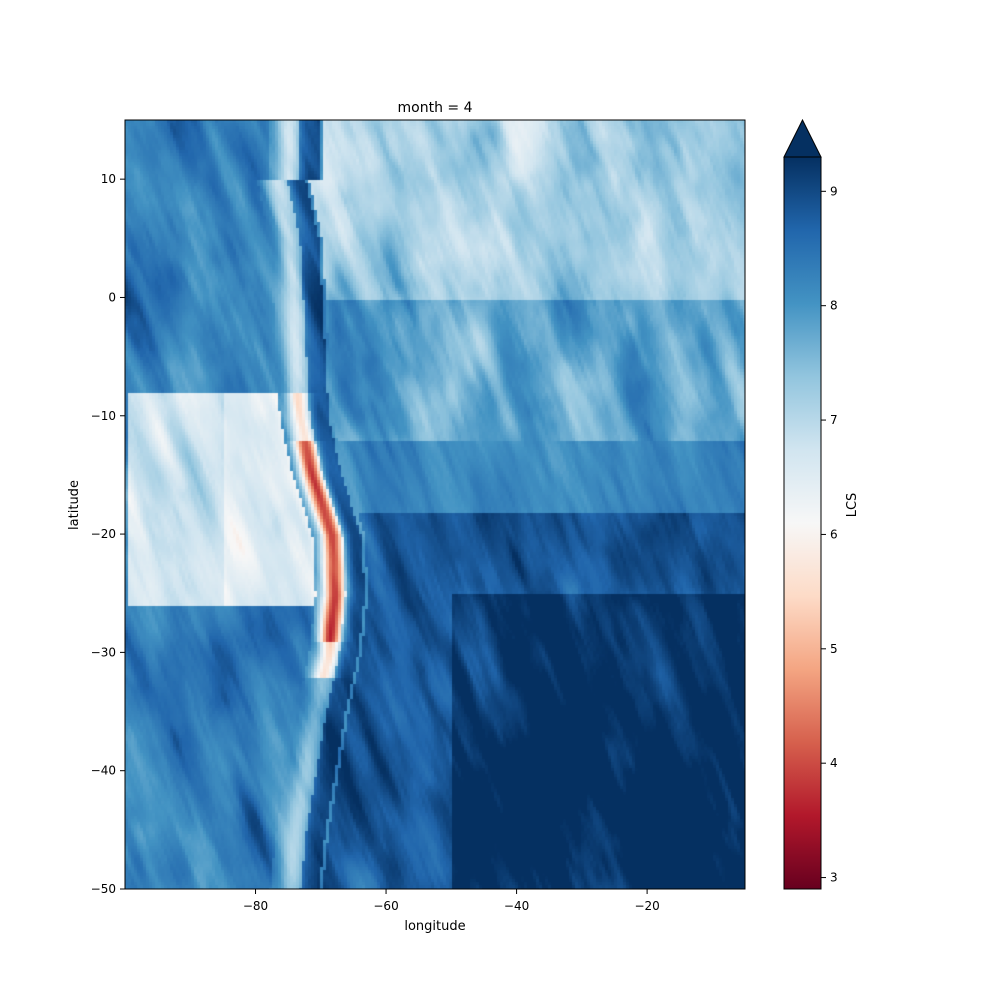 This screenshot has width=1000, height=1000. What do you see at coordinates (385, 906) in the screenshot?
I see `x-tick-label: −60` at bounding box center [385, 906].